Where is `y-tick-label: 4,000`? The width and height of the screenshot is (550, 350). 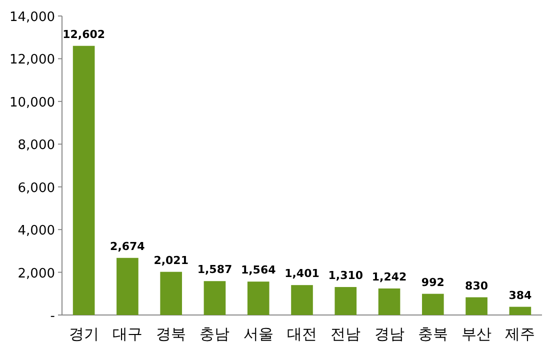
y-tick-label: 4,000 is located at coordinates (36, 231).